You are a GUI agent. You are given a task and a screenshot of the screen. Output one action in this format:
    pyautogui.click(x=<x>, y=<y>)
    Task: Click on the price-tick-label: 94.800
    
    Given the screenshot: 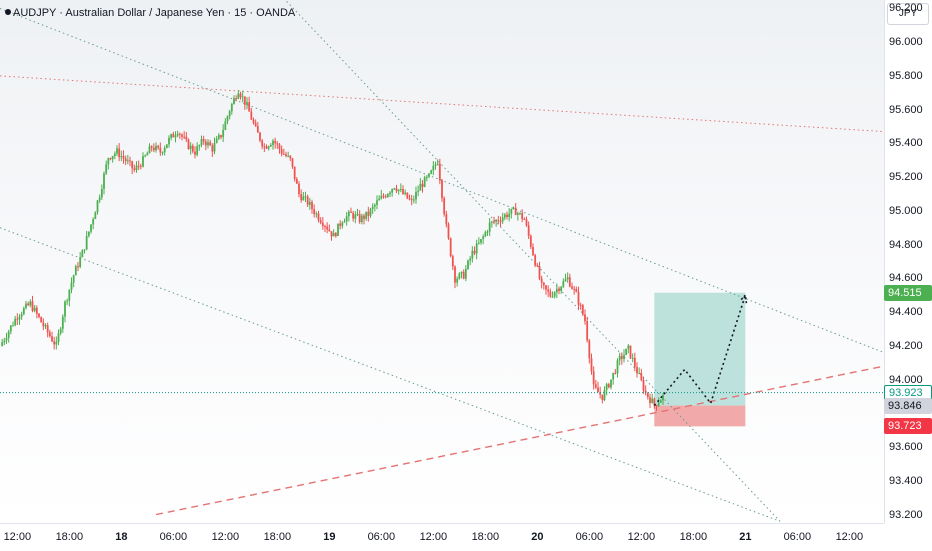 What is the action you would take?
    pyautogui.click(x=906, y=244)
    